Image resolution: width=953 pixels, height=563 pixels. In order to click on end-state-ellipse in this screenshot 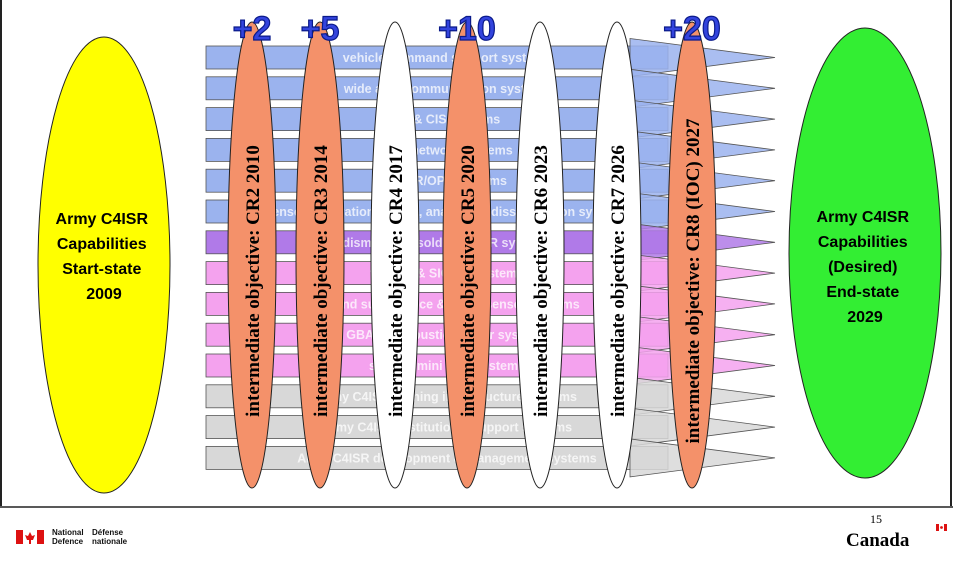, I will do `click(865, 253)`.